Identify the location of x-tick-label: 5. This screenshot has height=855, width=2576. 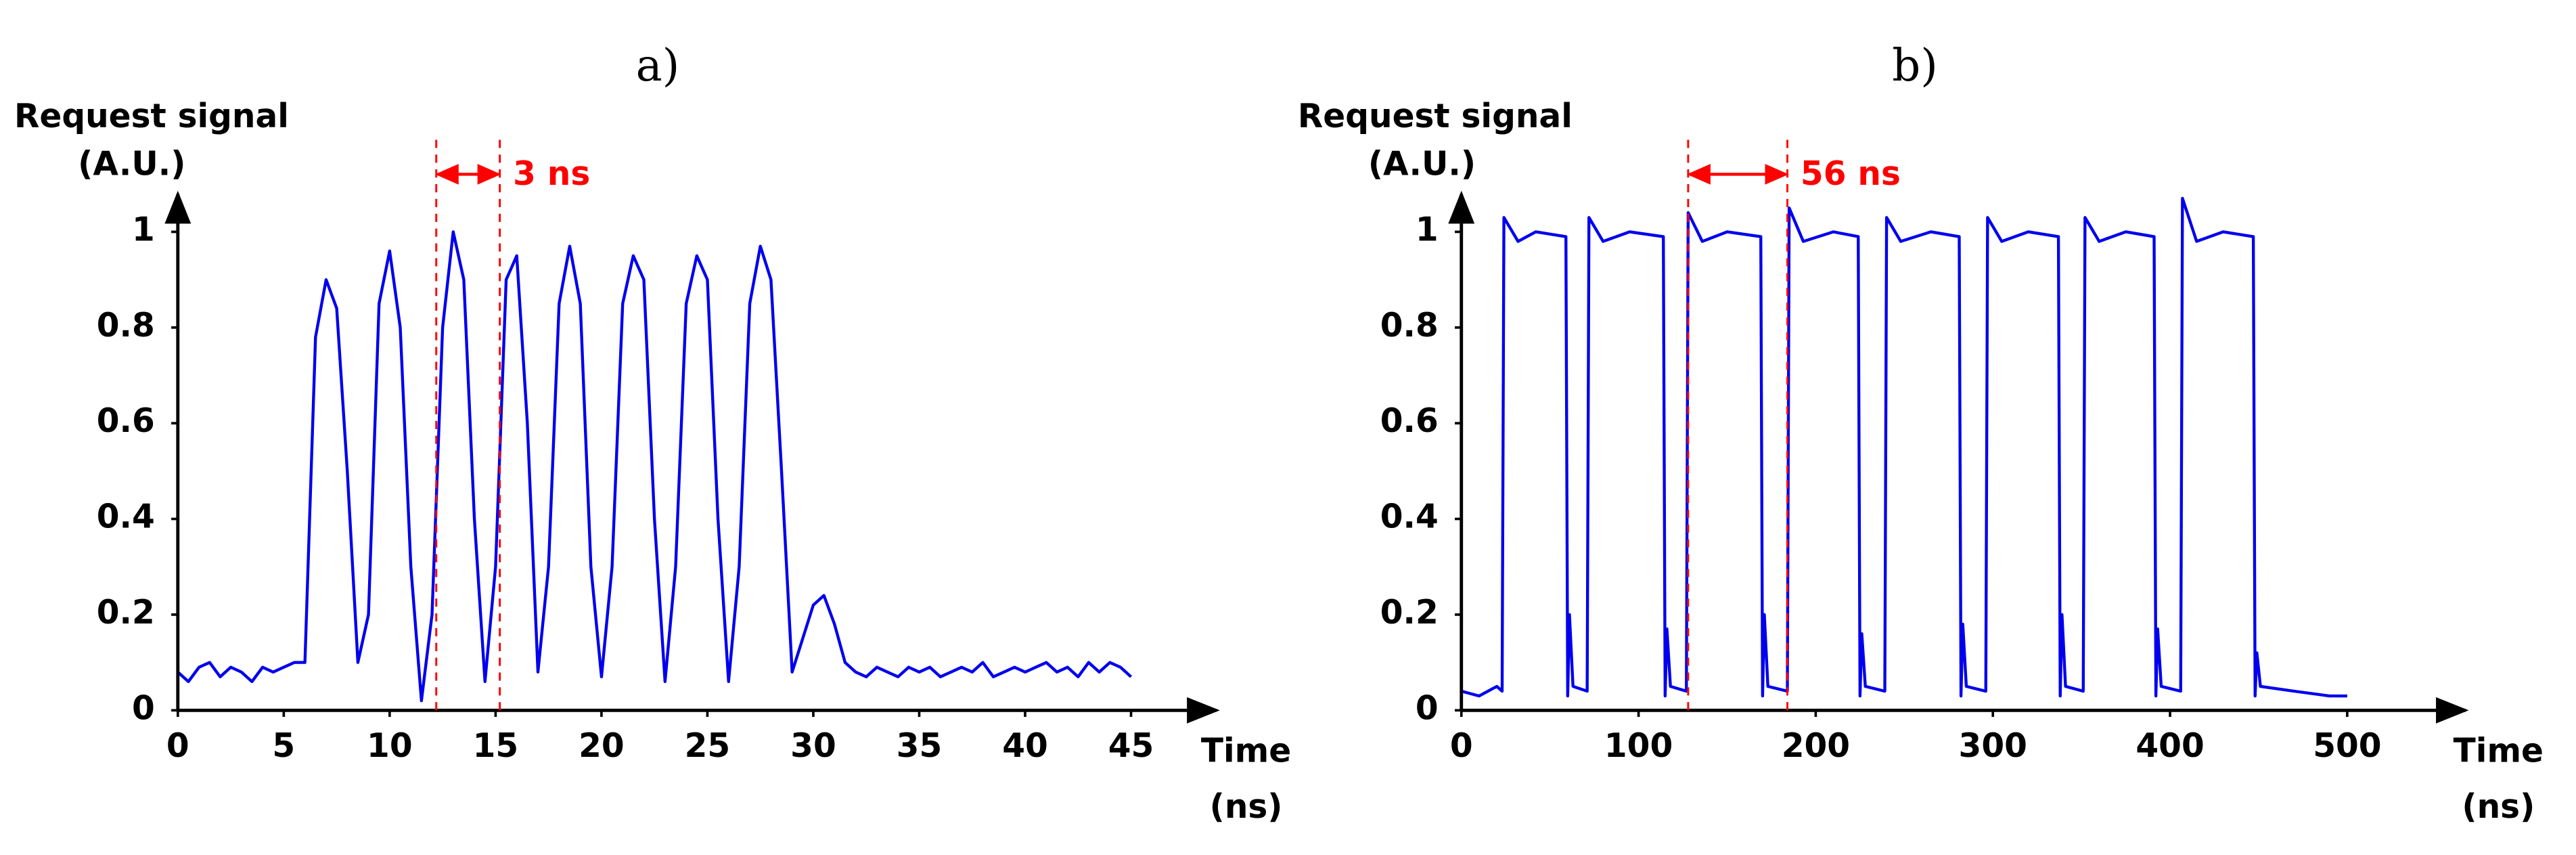
(283, 746).